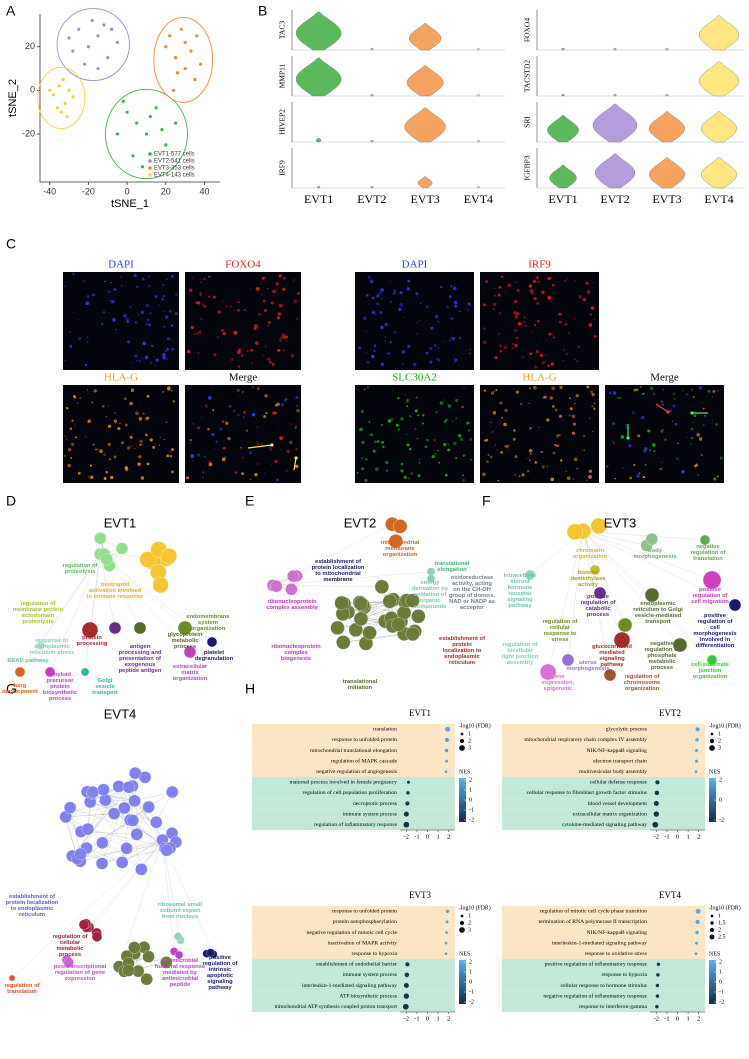  I want to click on network-label: regulation of translation, so click(21, 989).